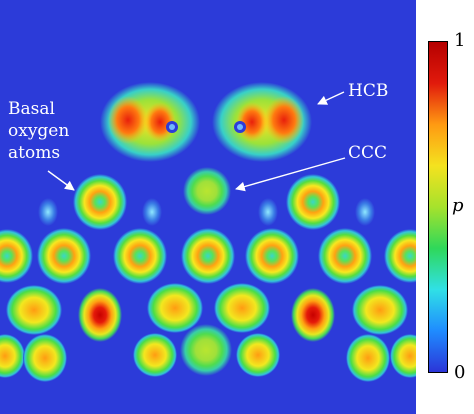 The height and width of the screenshot is (414, 474). What do you see at coordinates (39, 131) in the screenshot?
I see `basal-label-line2: oxygen` at bounding box center [39, 131].